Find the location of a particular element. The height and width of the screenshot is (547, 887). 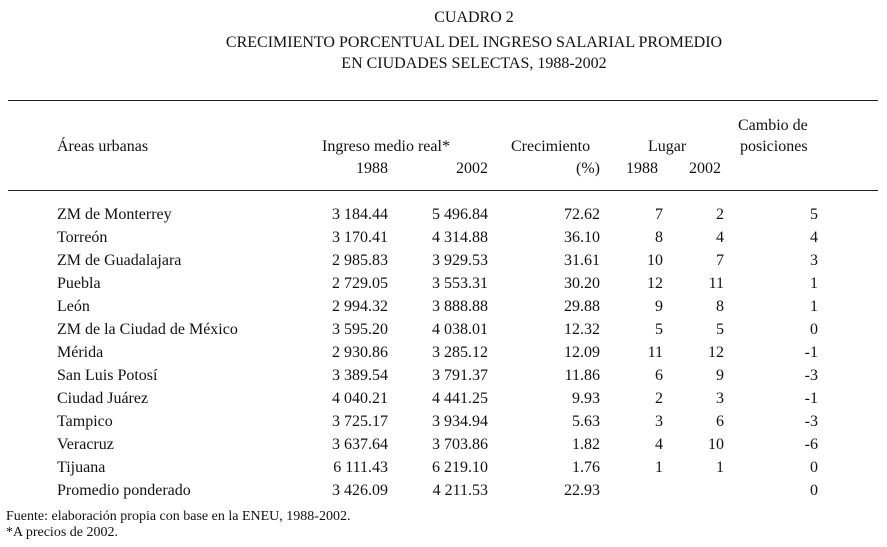

header-ingreso-1988: 1988 is located at coordinates (372, 168).